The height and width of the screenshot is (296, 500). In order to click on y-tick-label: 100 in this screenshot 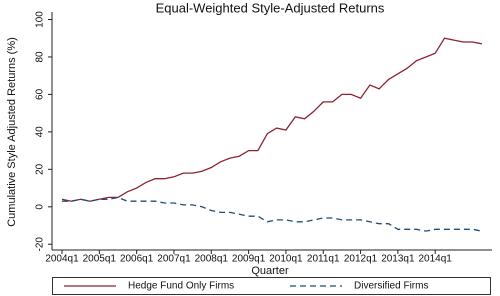, I will do `click(40, 19)`.